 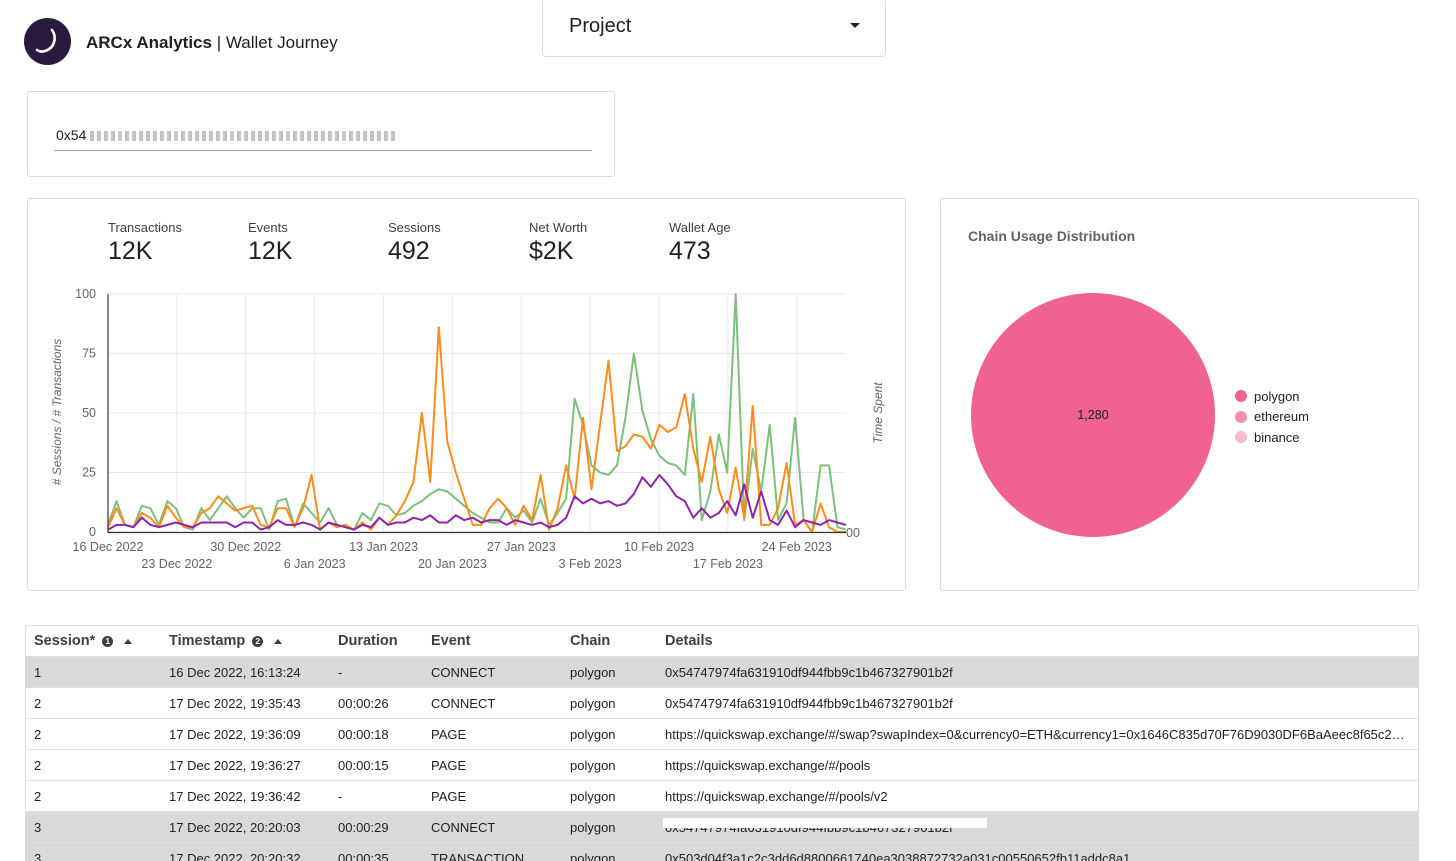 I want to click on pie-legend: polygon ethereum binance, so click(x=1272, y=417).